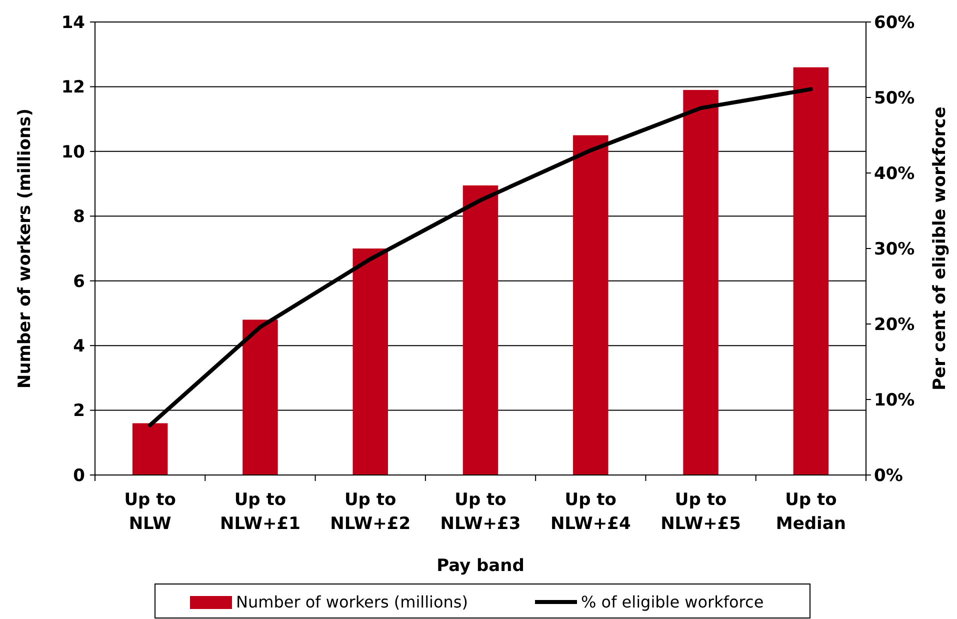  What do you see at coordinates (79, 476) in the screenshot?
I see `y-tick-label: 0` at bounding box center [79, 476].